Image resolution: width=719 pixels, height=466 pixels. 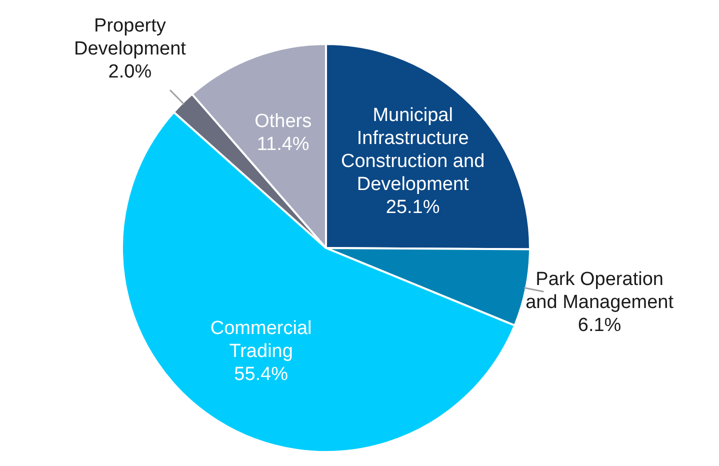 I want to click on slice-label: Commercial Trading, so click(x=261, y=340).